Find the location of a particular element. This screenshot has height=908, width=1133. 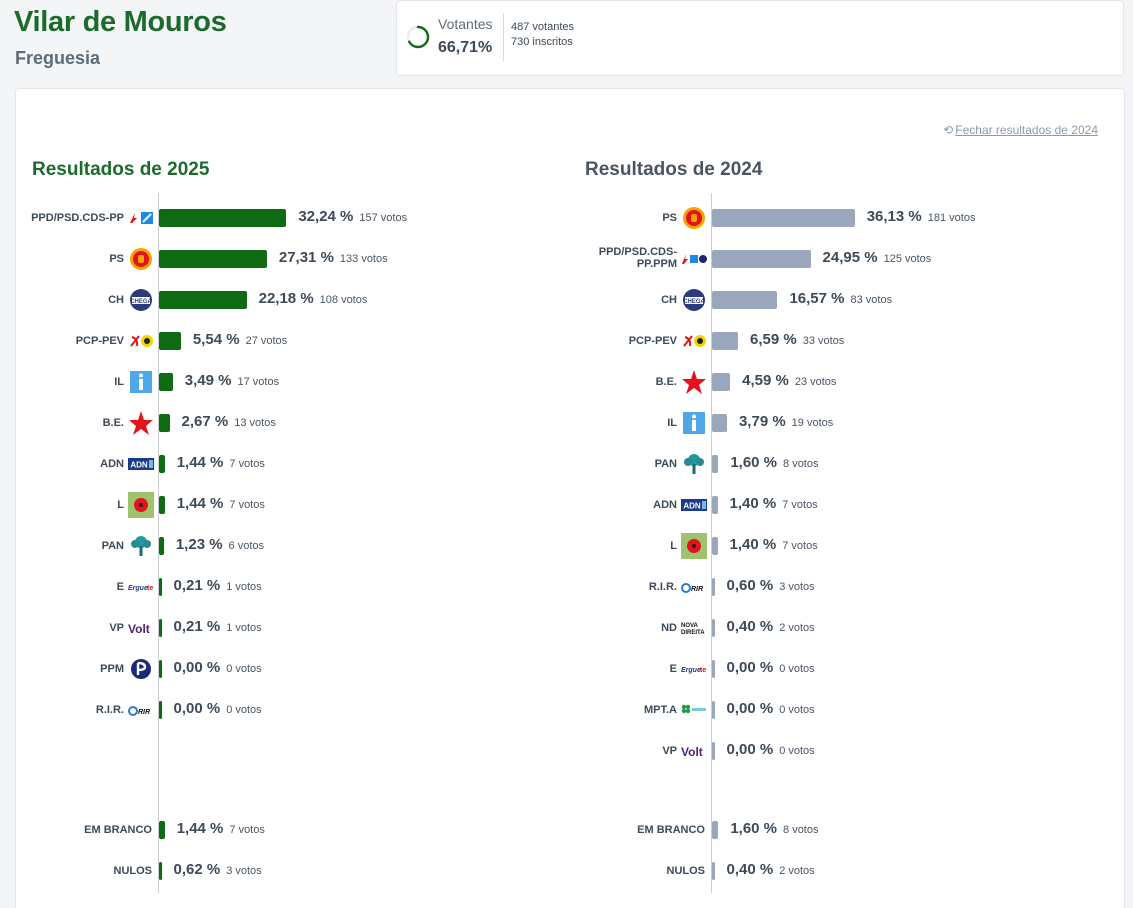

results-2025-title: Resultados de 2025 is located at coordinates (121, 169).